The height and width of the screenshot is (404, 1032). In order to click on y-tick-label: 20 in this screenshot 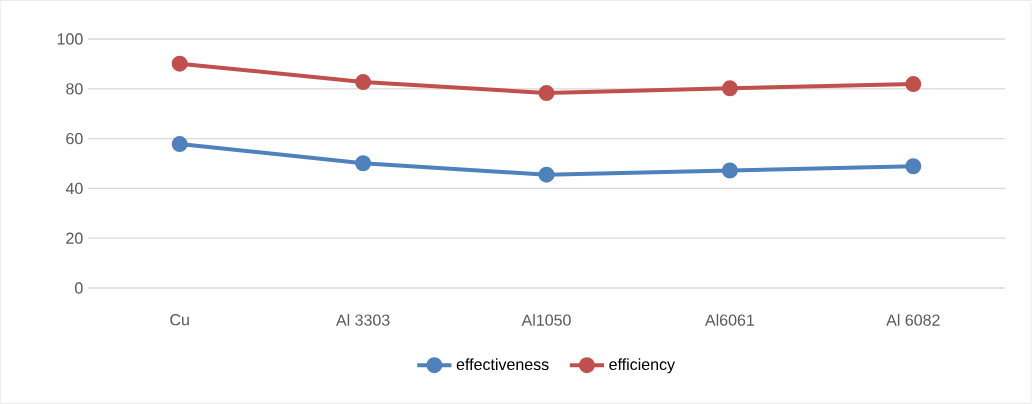, I will do `click(74, 238)`.